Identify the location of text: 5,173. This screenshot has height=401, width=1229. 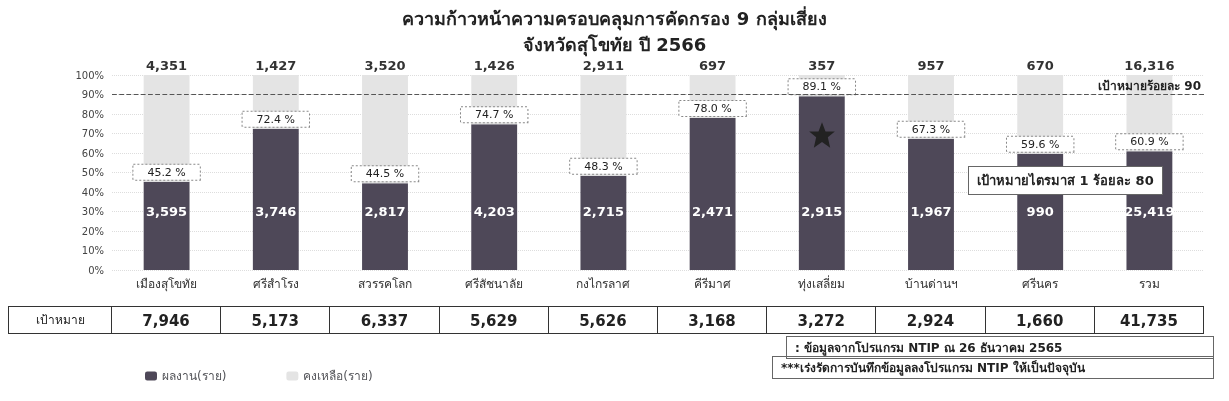
(276, 320).